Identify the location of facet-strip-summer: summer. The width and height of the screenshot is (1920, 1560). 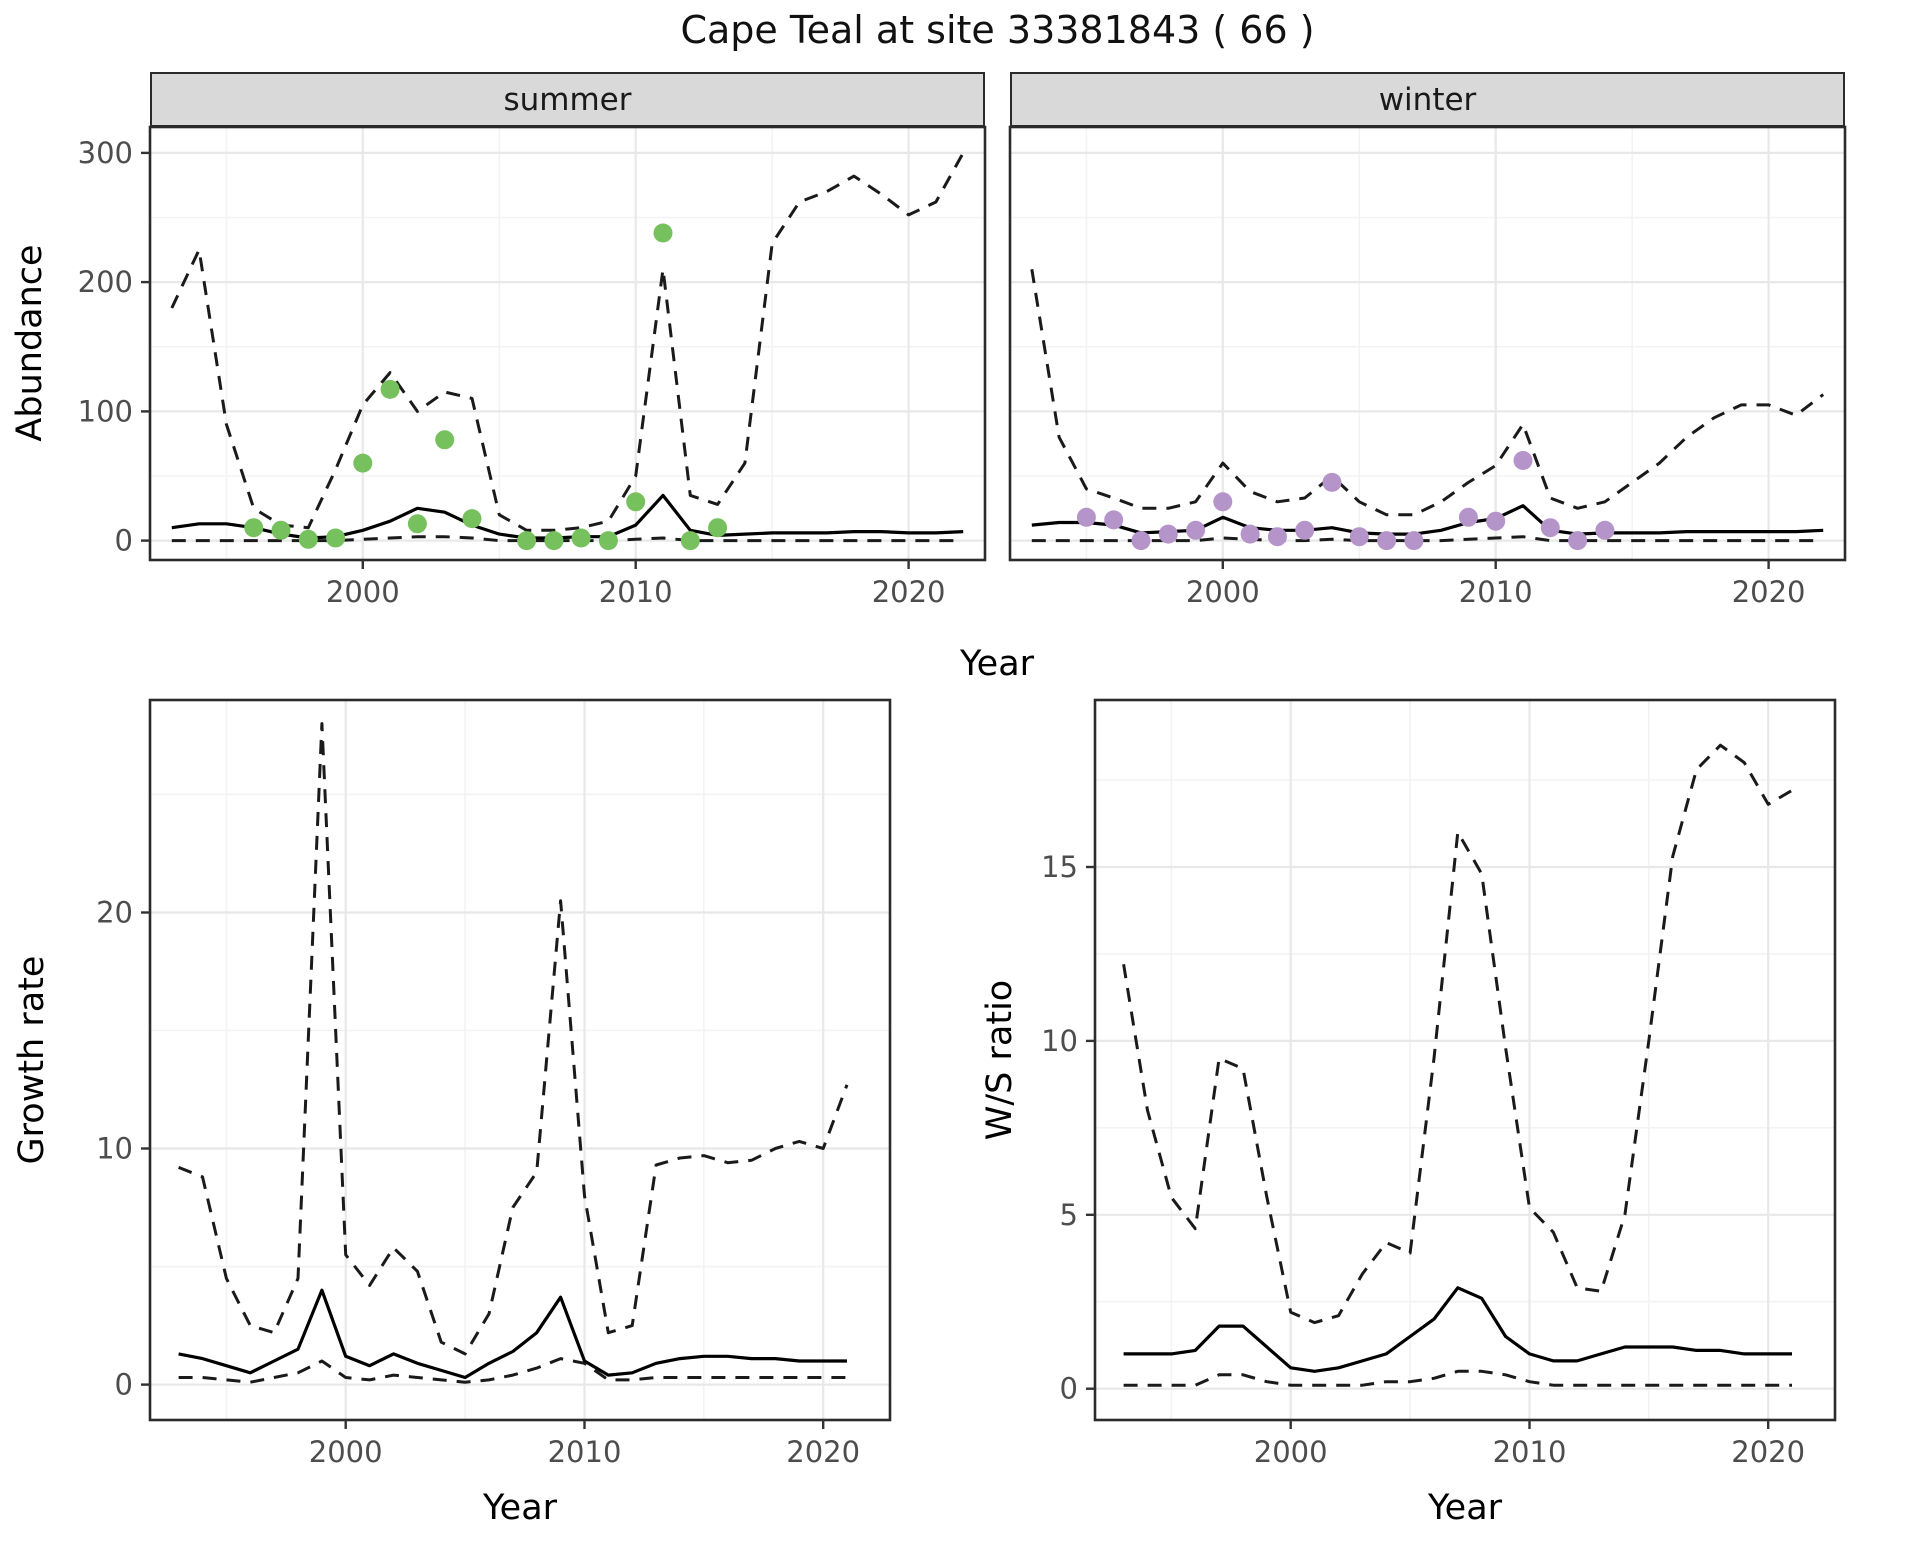
(567, 99).